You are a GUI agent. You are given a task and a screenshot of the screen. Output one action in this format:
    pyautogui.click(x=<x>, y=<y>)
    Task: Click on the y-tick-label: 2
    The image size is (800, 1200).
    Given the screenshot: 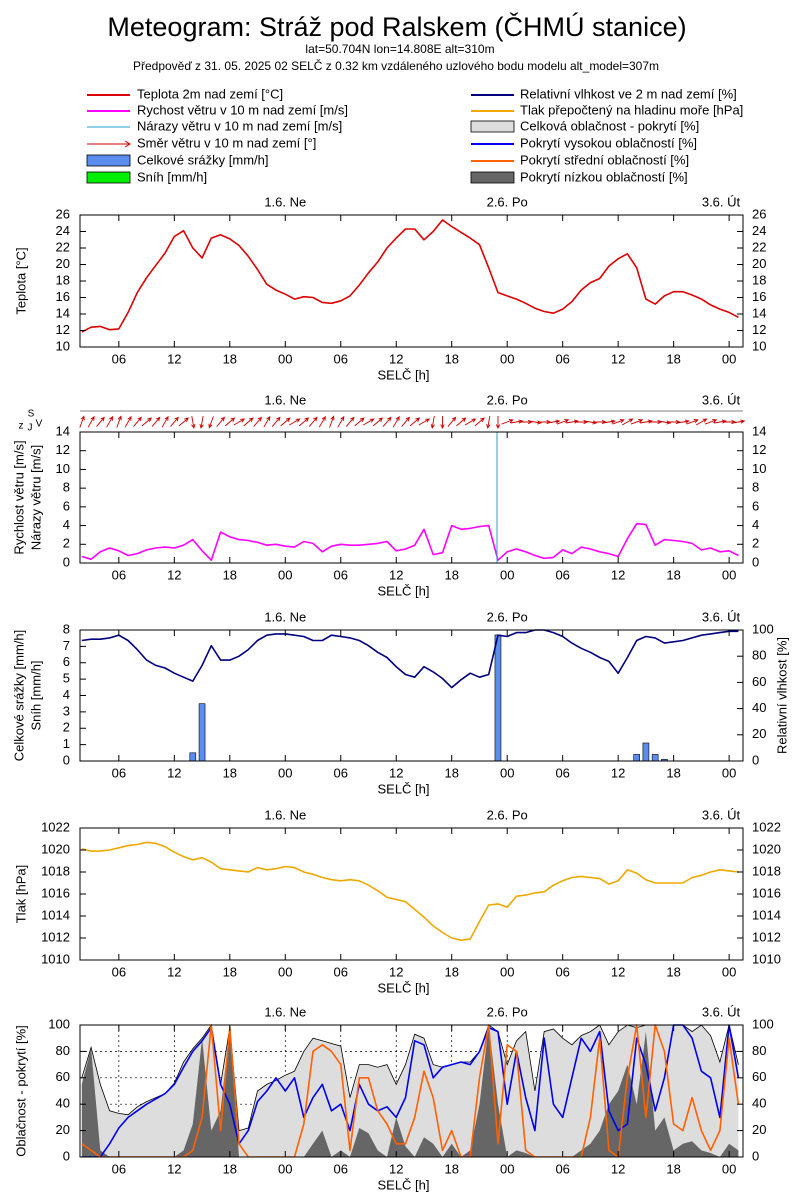 What is the action you would take?
    pyautogui.click(x=66, y=543)
    